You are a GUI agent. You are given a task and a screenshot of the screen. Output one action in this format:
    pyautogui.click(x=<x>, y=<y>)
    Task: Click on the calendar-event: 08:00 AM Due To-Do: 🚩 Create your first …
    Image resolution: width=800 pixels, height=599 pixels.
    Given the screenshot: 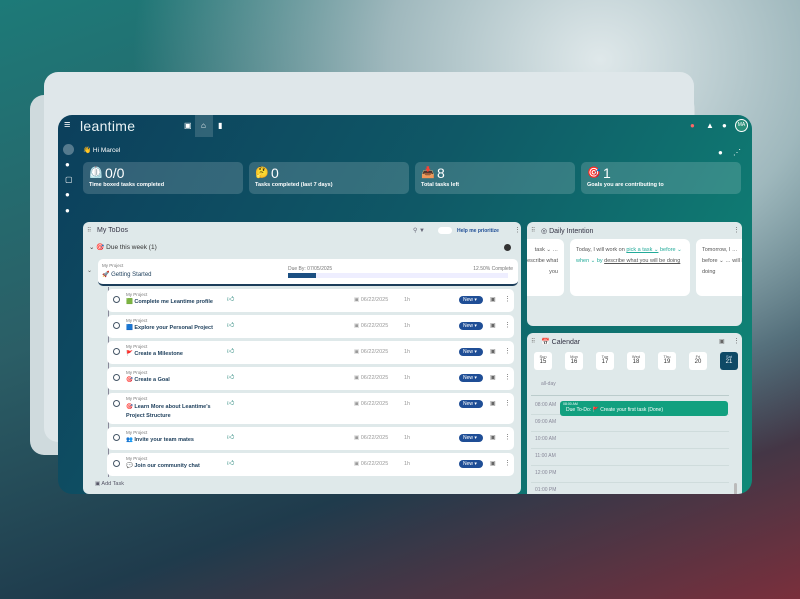 What is the action you would take?
    pyautogui.click(x=644, y=408)
    